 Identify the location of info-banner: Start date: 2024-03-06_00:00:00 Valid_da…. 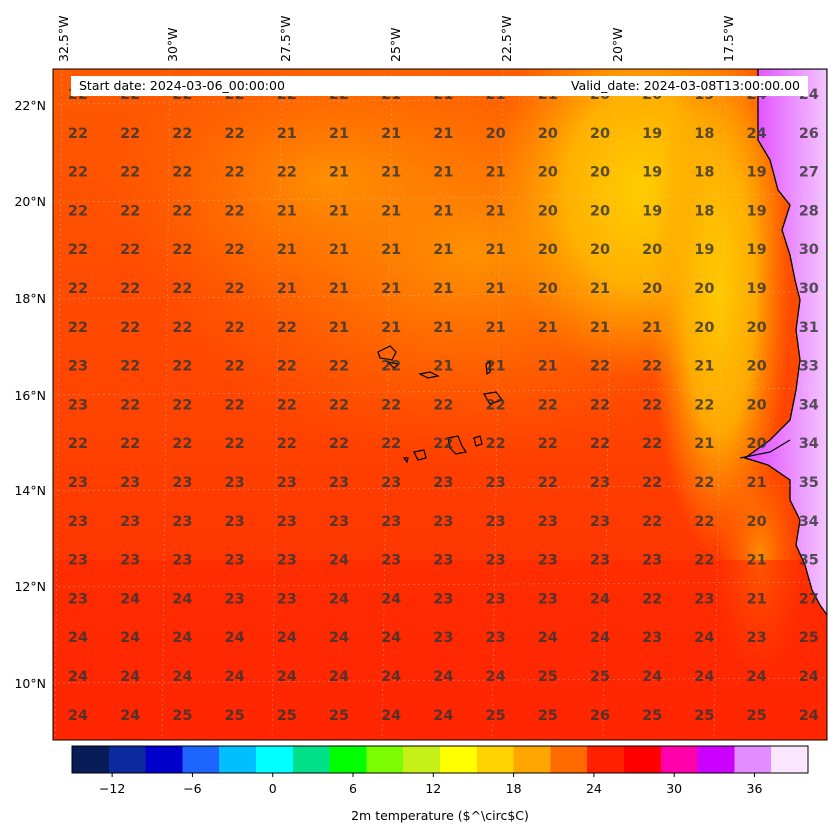
(439, 86).